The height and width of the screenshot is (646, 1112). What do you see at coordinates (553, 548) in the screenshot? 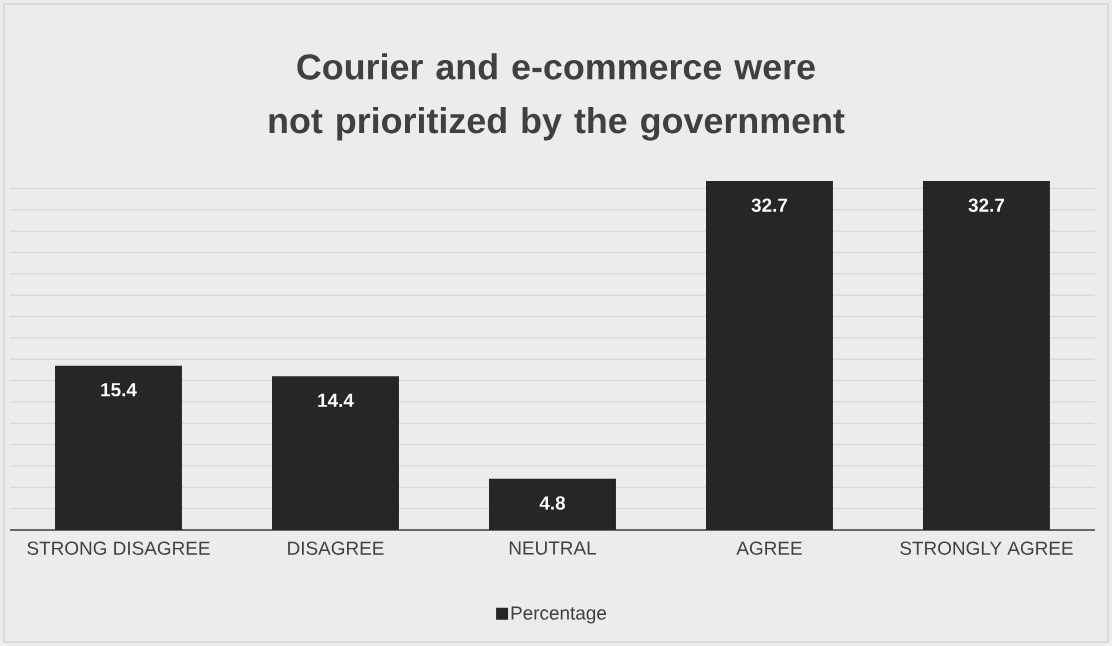
I see `x-tick-label: NEUTRAL` at bounding box center [553, 548].